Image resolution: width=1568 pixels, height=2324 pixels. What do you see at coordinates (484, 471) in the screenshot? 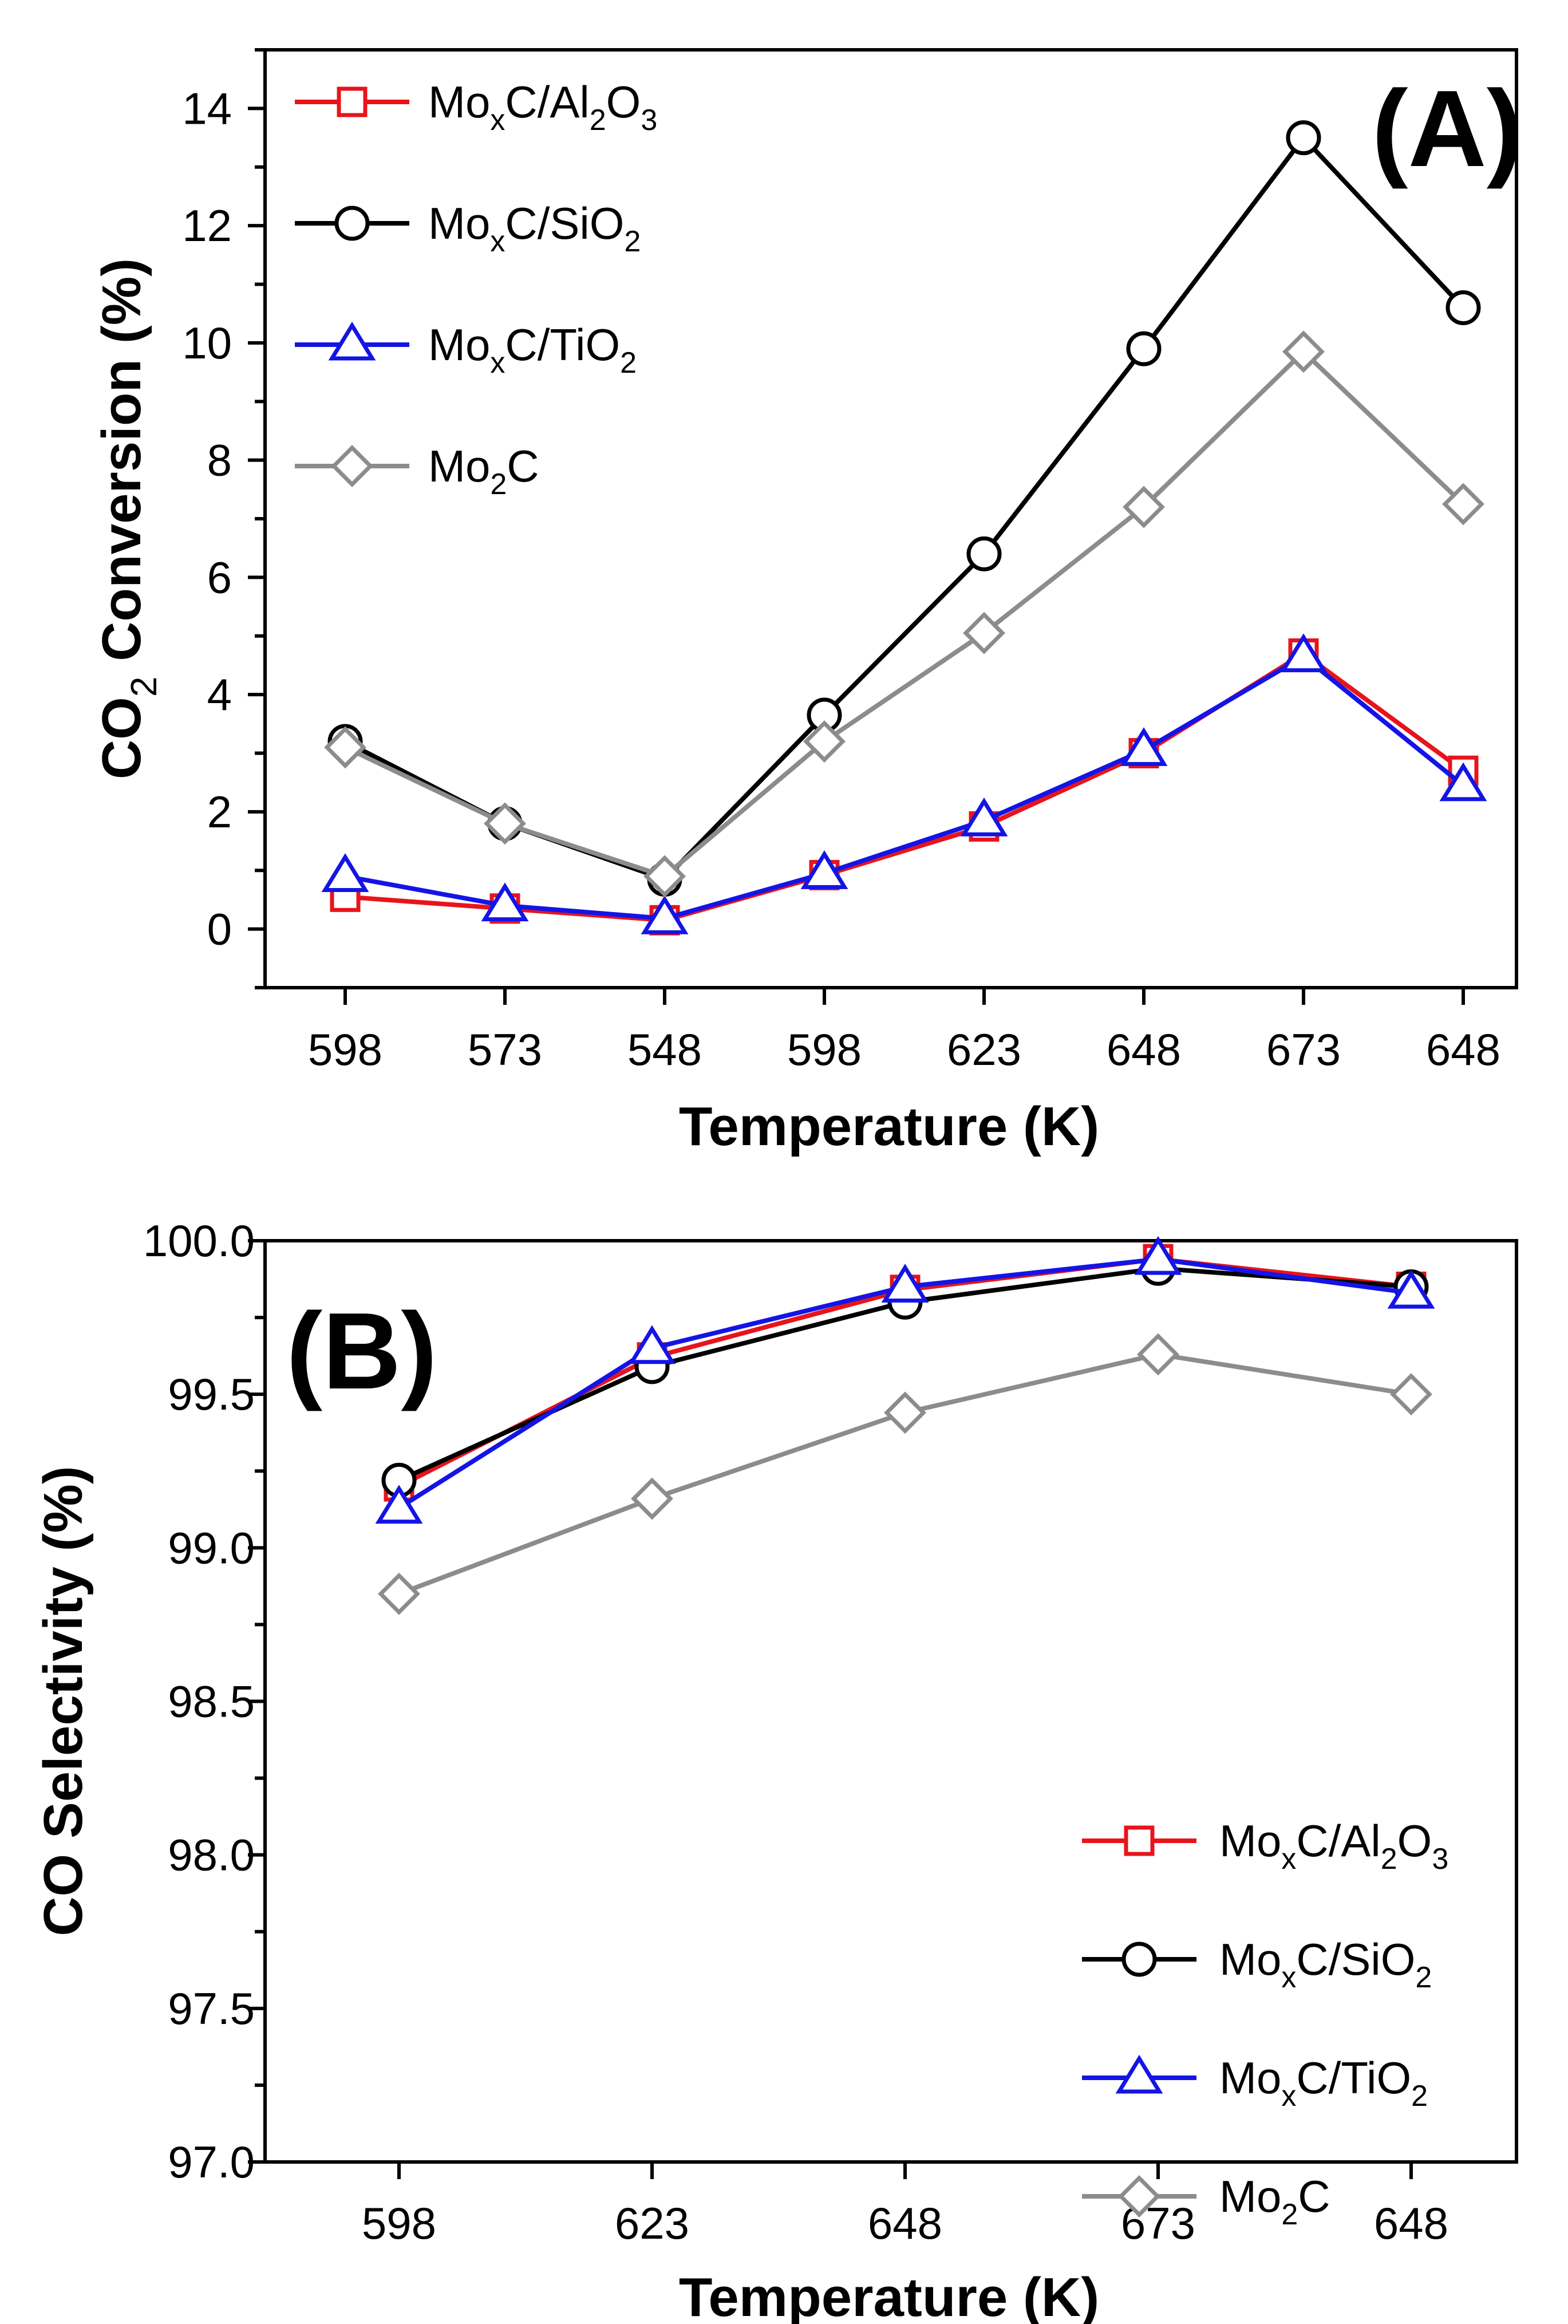
I see `panel-a-legend-label-mo2c: Mo2C` at bounding box center [484, 471].